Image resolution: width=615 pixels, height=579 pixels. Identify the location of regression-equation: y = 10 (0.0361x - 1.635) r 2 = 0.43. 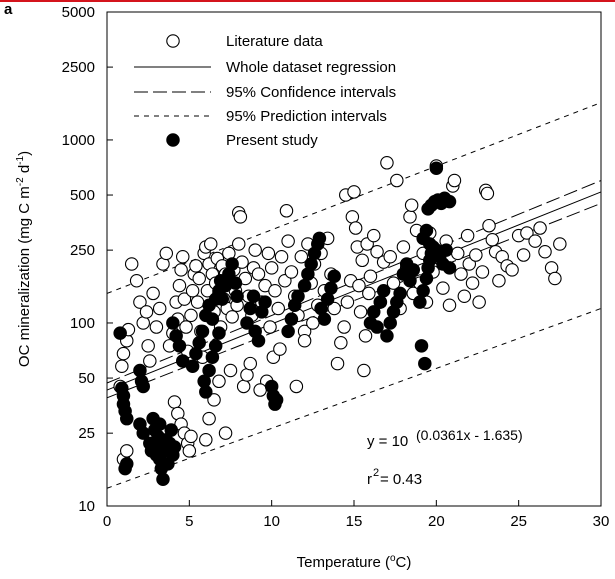
(445, 457).